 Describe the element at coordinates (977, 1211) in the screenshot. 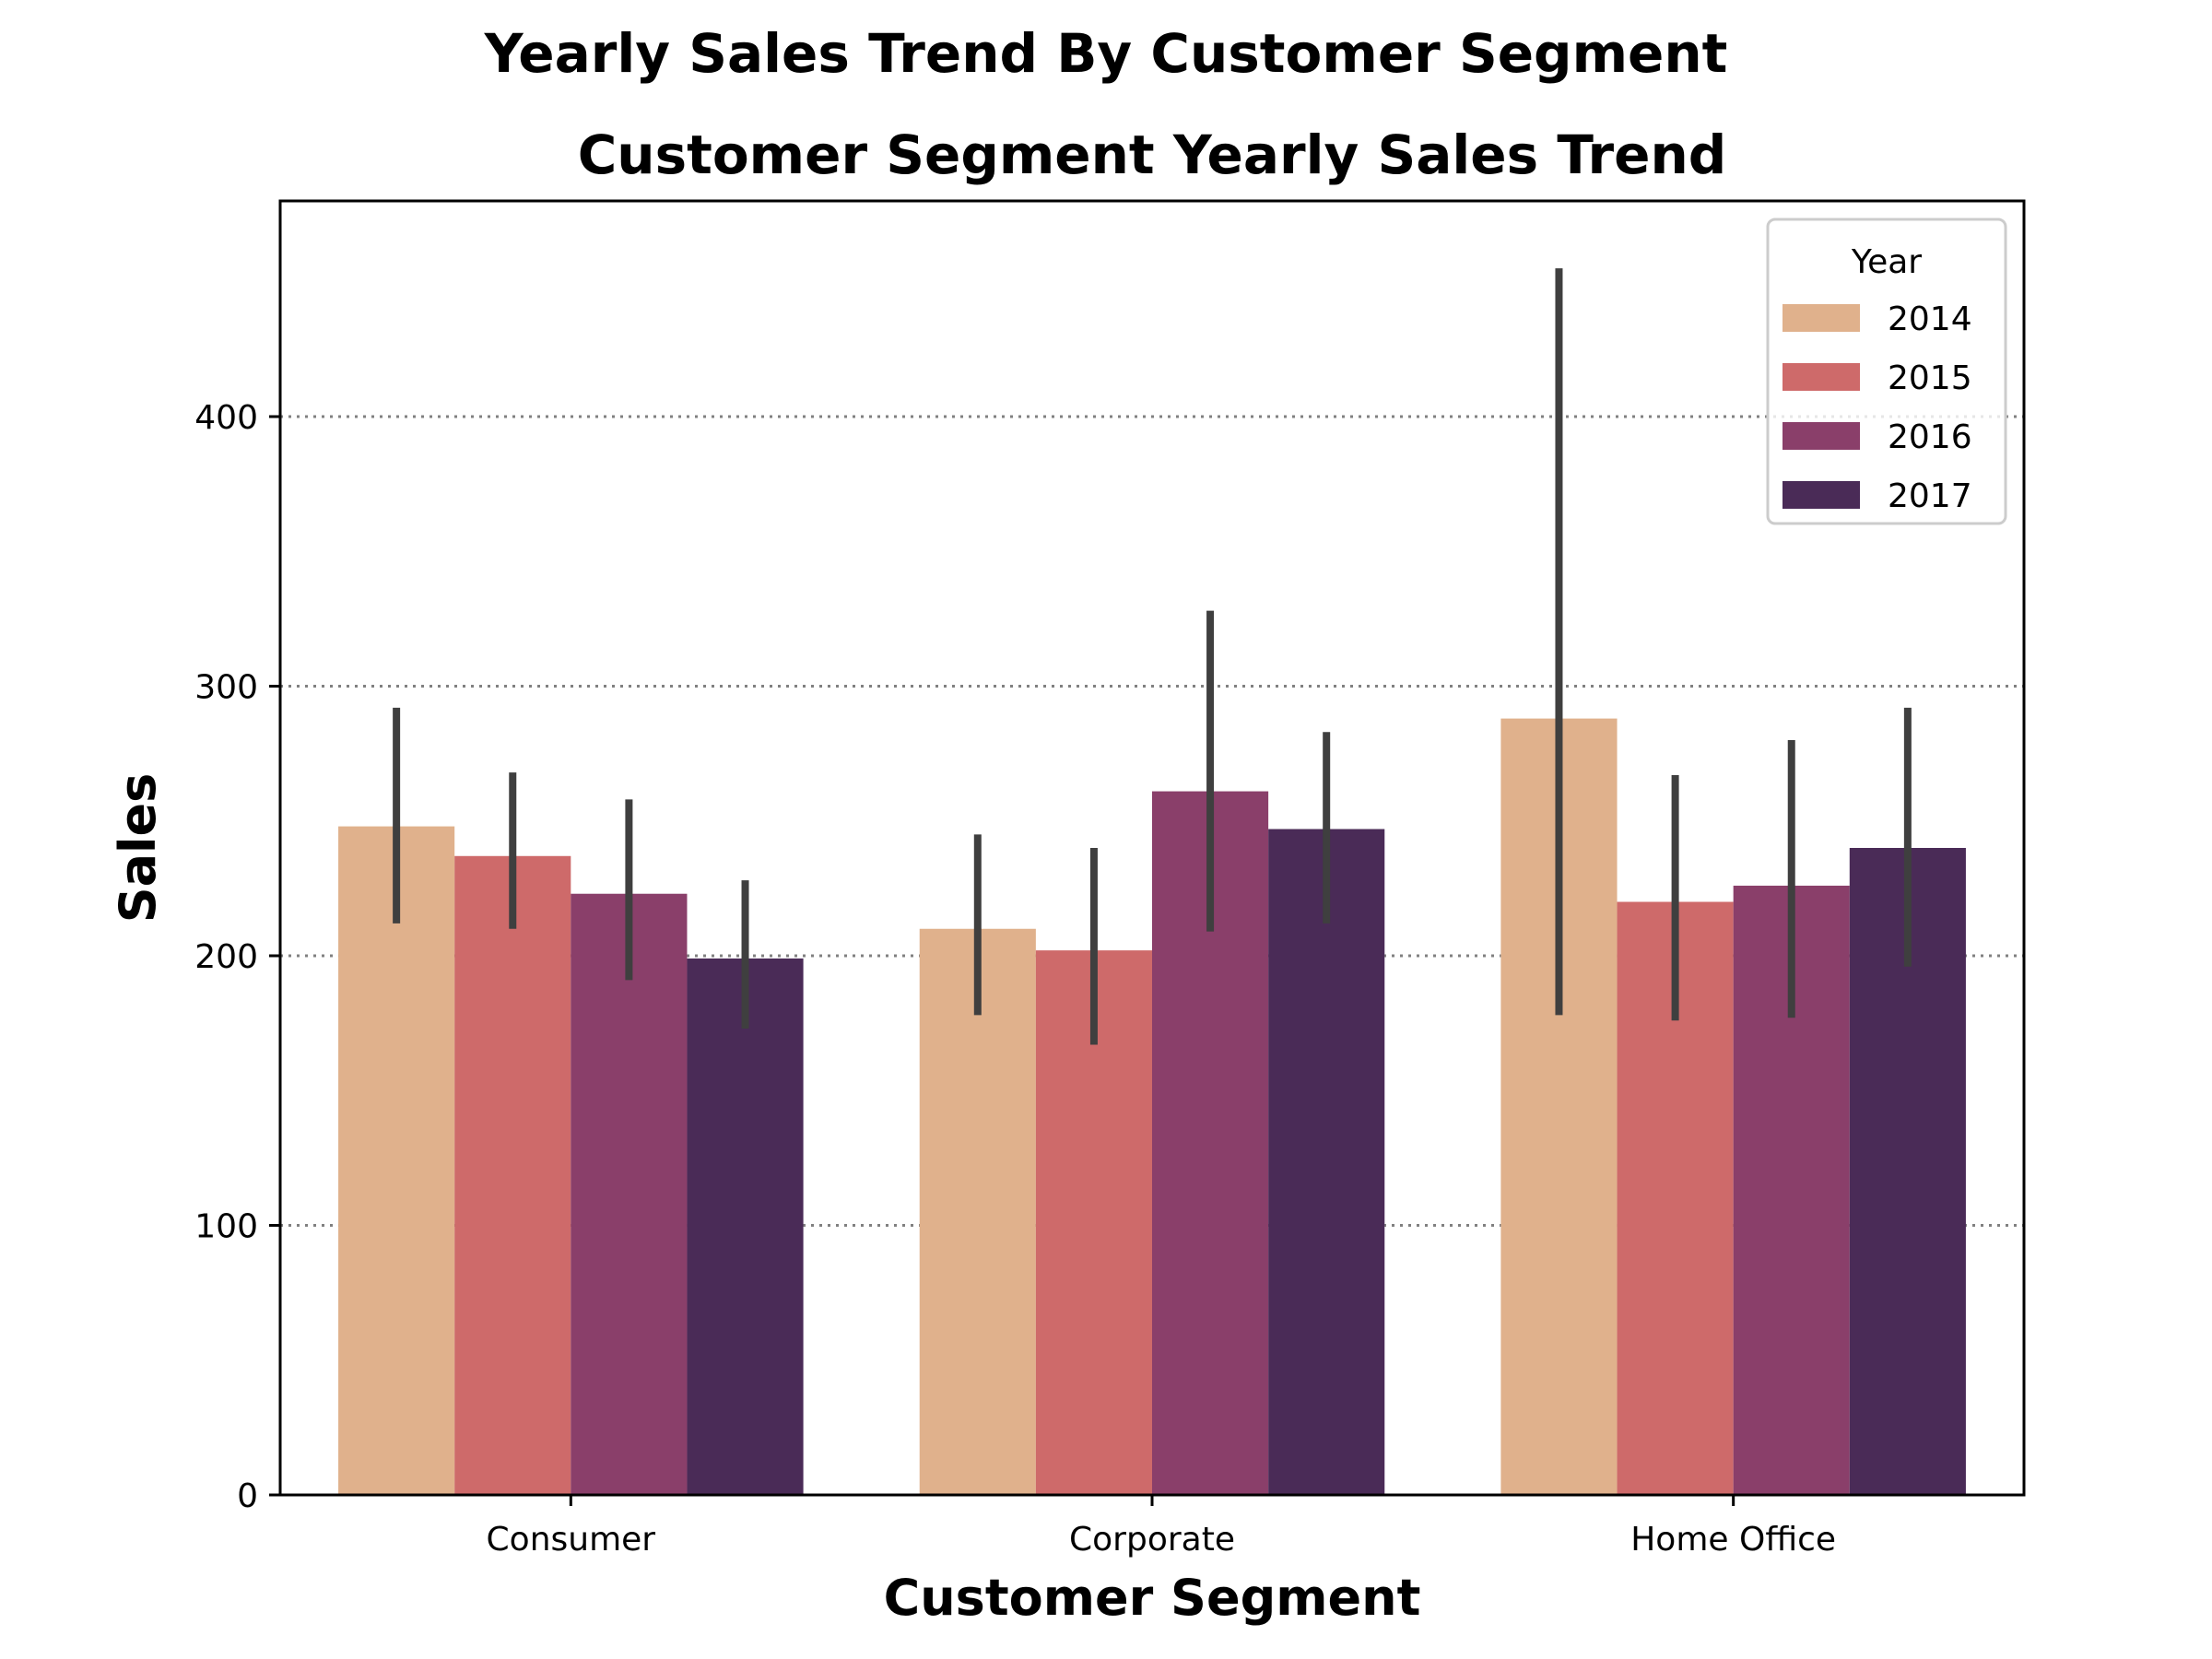

I see `bar-2014-corporate` at that location.